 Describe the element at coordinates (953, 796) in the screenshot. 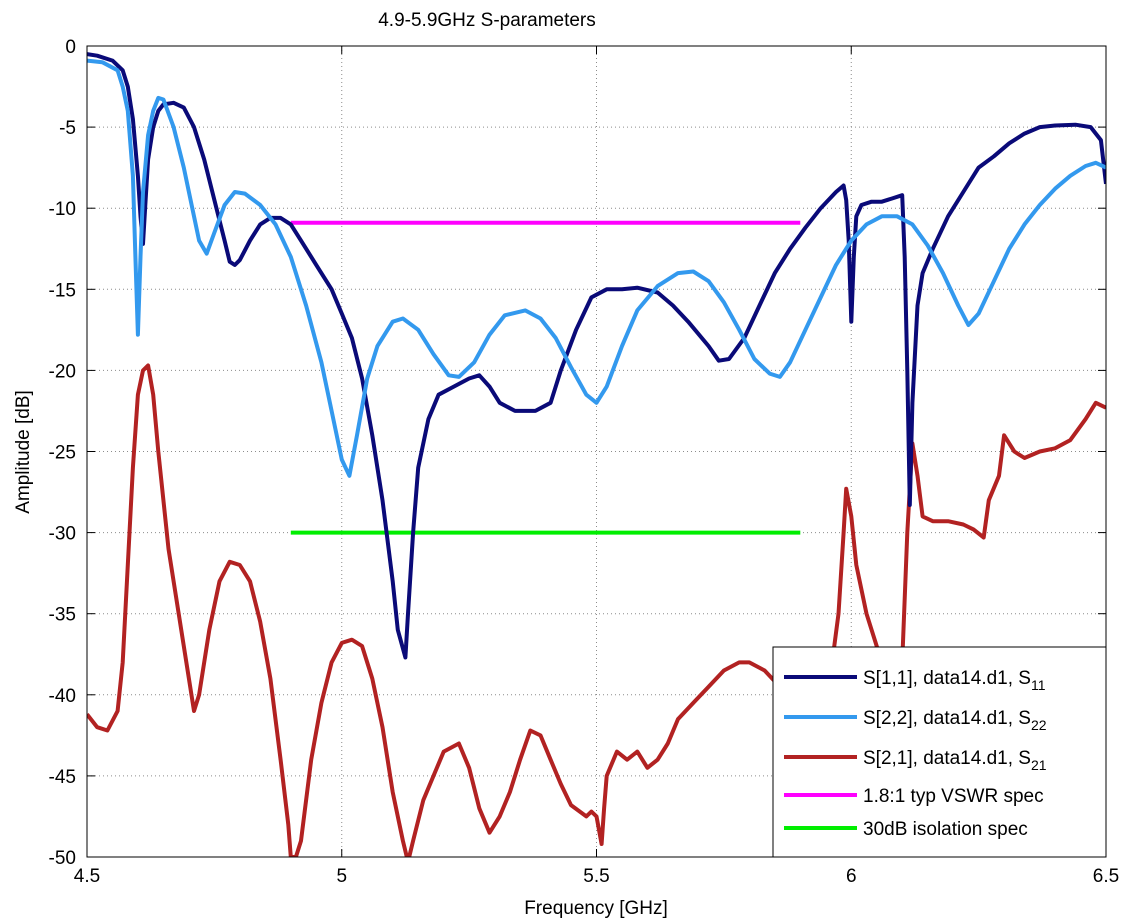

I see `legend-label: 1.8:1 typ VSWR spec` at that location.